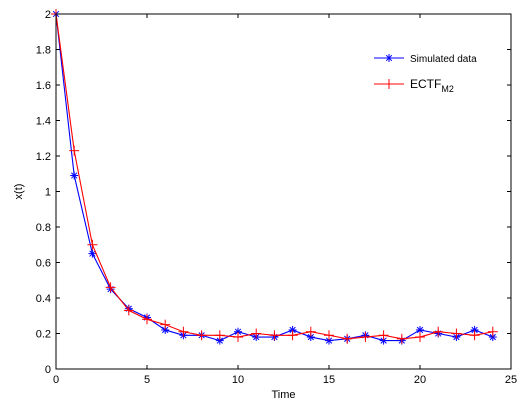 Image resolution: width=526 pixels, height=403 pixels. What do you see at coordinates (43, 86) in the screenshot?
I see `y-tick-label: 1.6` at bounding box center [43, 86].